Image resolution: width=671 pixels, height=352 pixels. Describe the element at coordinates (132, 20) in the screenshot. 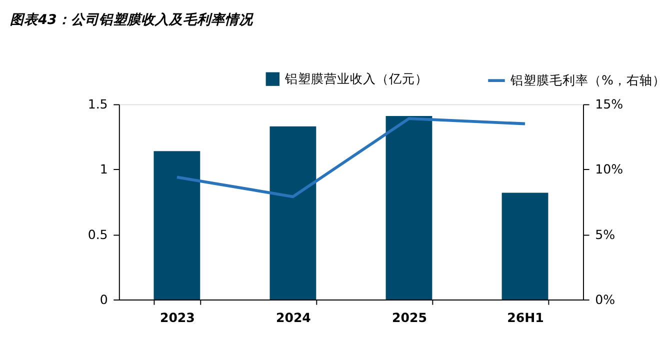

I see `chart-title: 图表43：公司铝塑膜收入及毛利率情况` at that location.